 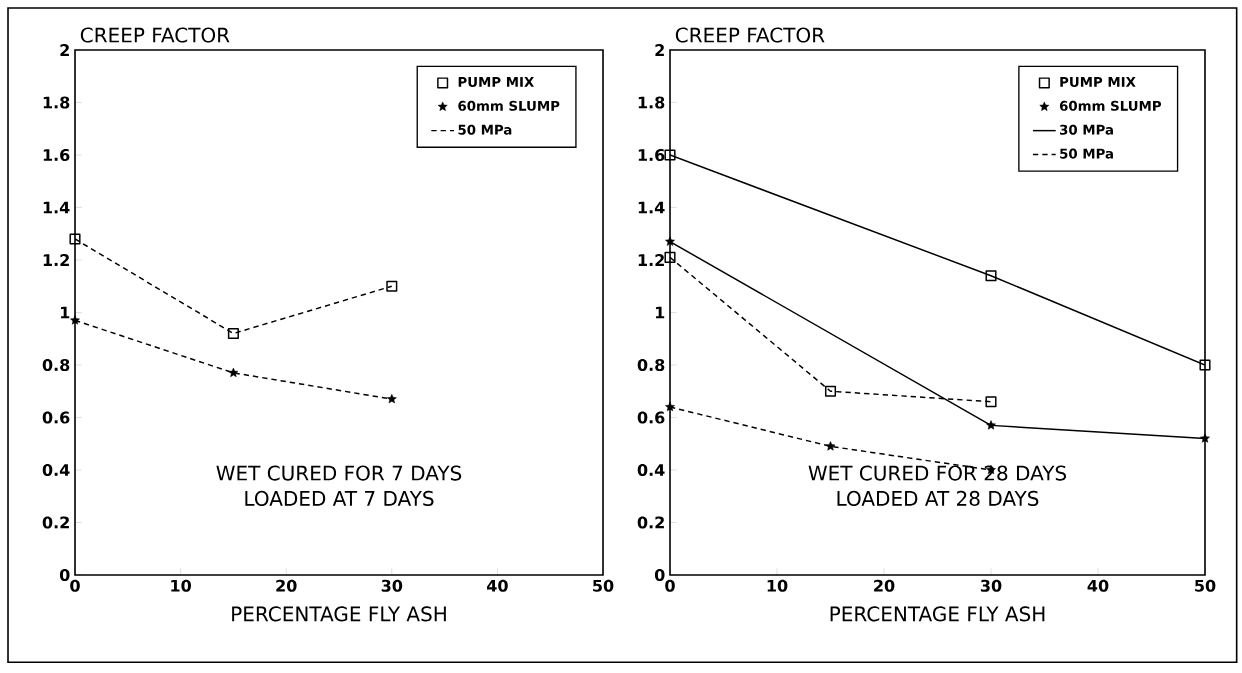 What do you see at coordinates (339, 473) in the screenshot?
I see `annotation: WET CURED FOR 7 DAYS` at bounding box center [339, 473].